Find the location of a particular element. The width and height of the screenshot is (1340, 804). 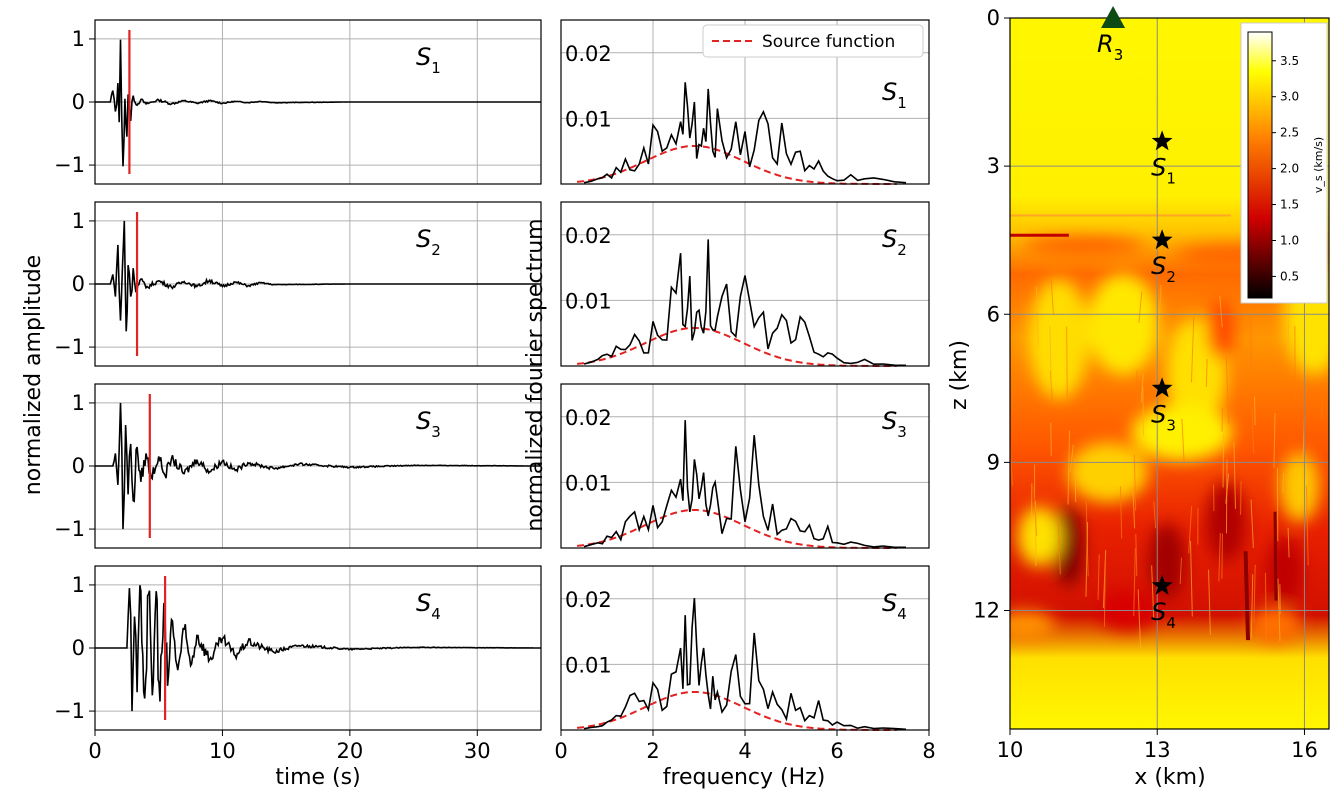

waveform-xtick-label: 0 is located at coordinates (94, 751).